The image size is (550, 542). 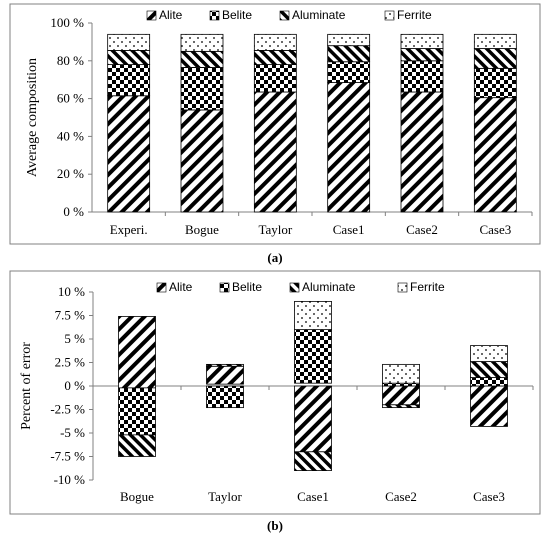 What do you see at coordinates (275, 525) in the screenshot?
I see `panel-label: (b)` at bounding box center [275, 525].